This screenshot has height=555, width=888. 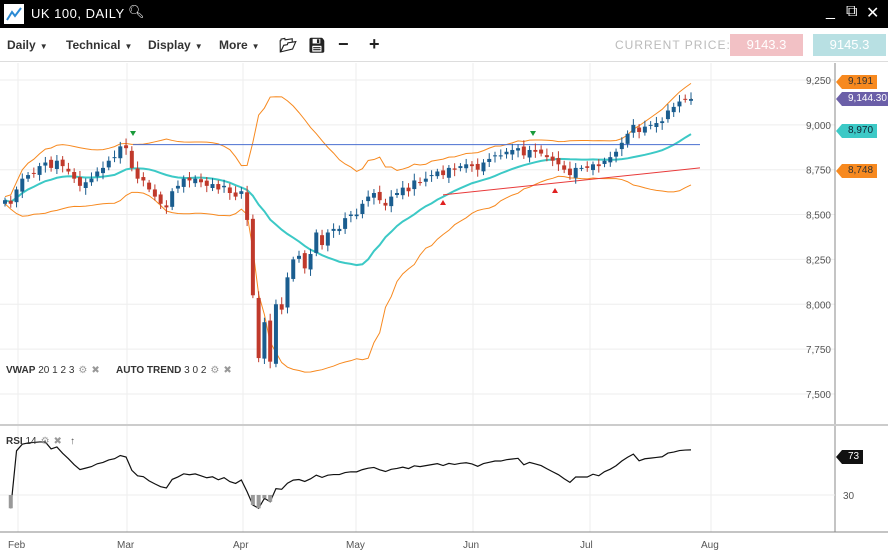 I want to click on arrow-up-icon: ↑, so click(x=72, y=441).